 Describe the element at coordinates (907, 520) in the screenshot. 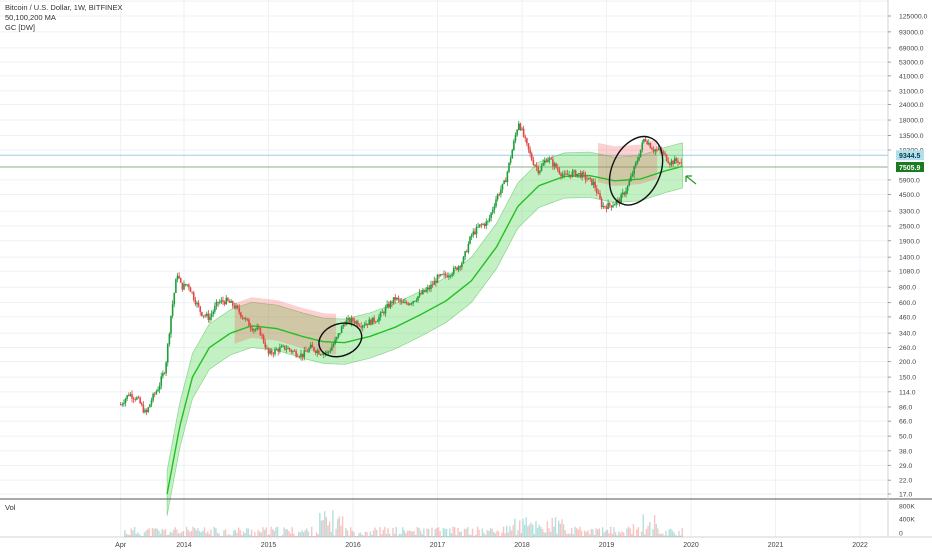

I see `volume-tick-label: 400K` at that location.